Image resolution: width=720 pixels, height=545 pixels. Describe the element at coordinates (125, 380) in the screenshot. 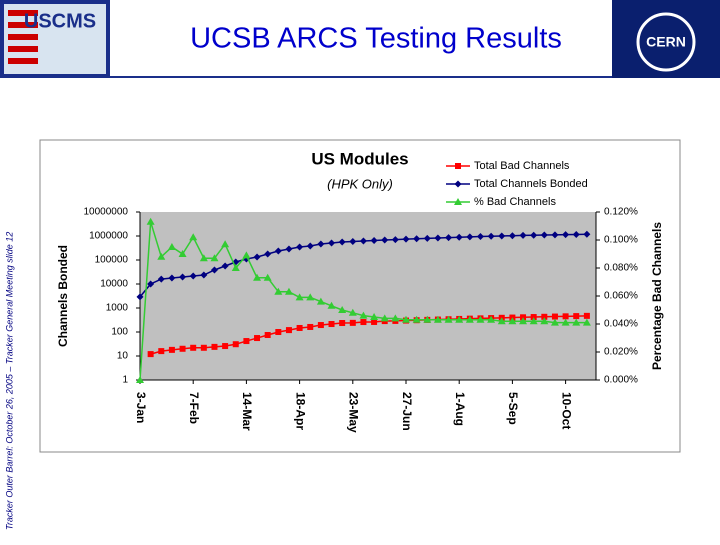

I see `y-tick-label: 1` at that location.